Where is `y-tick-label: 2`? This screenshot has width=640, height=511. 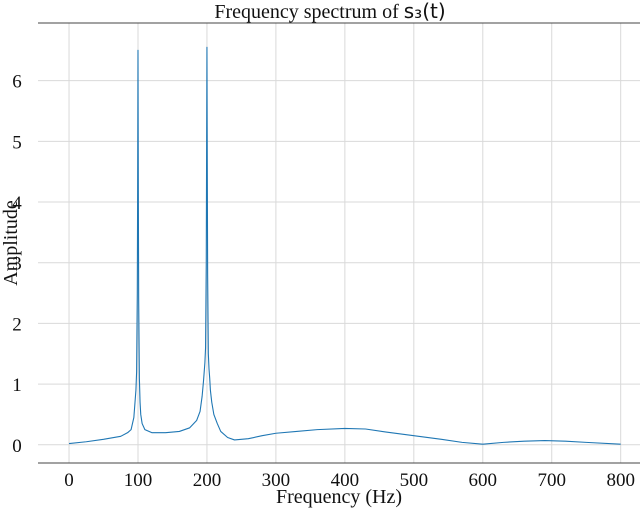 y-tick-label: 2 is located at coordinates (17, 324).